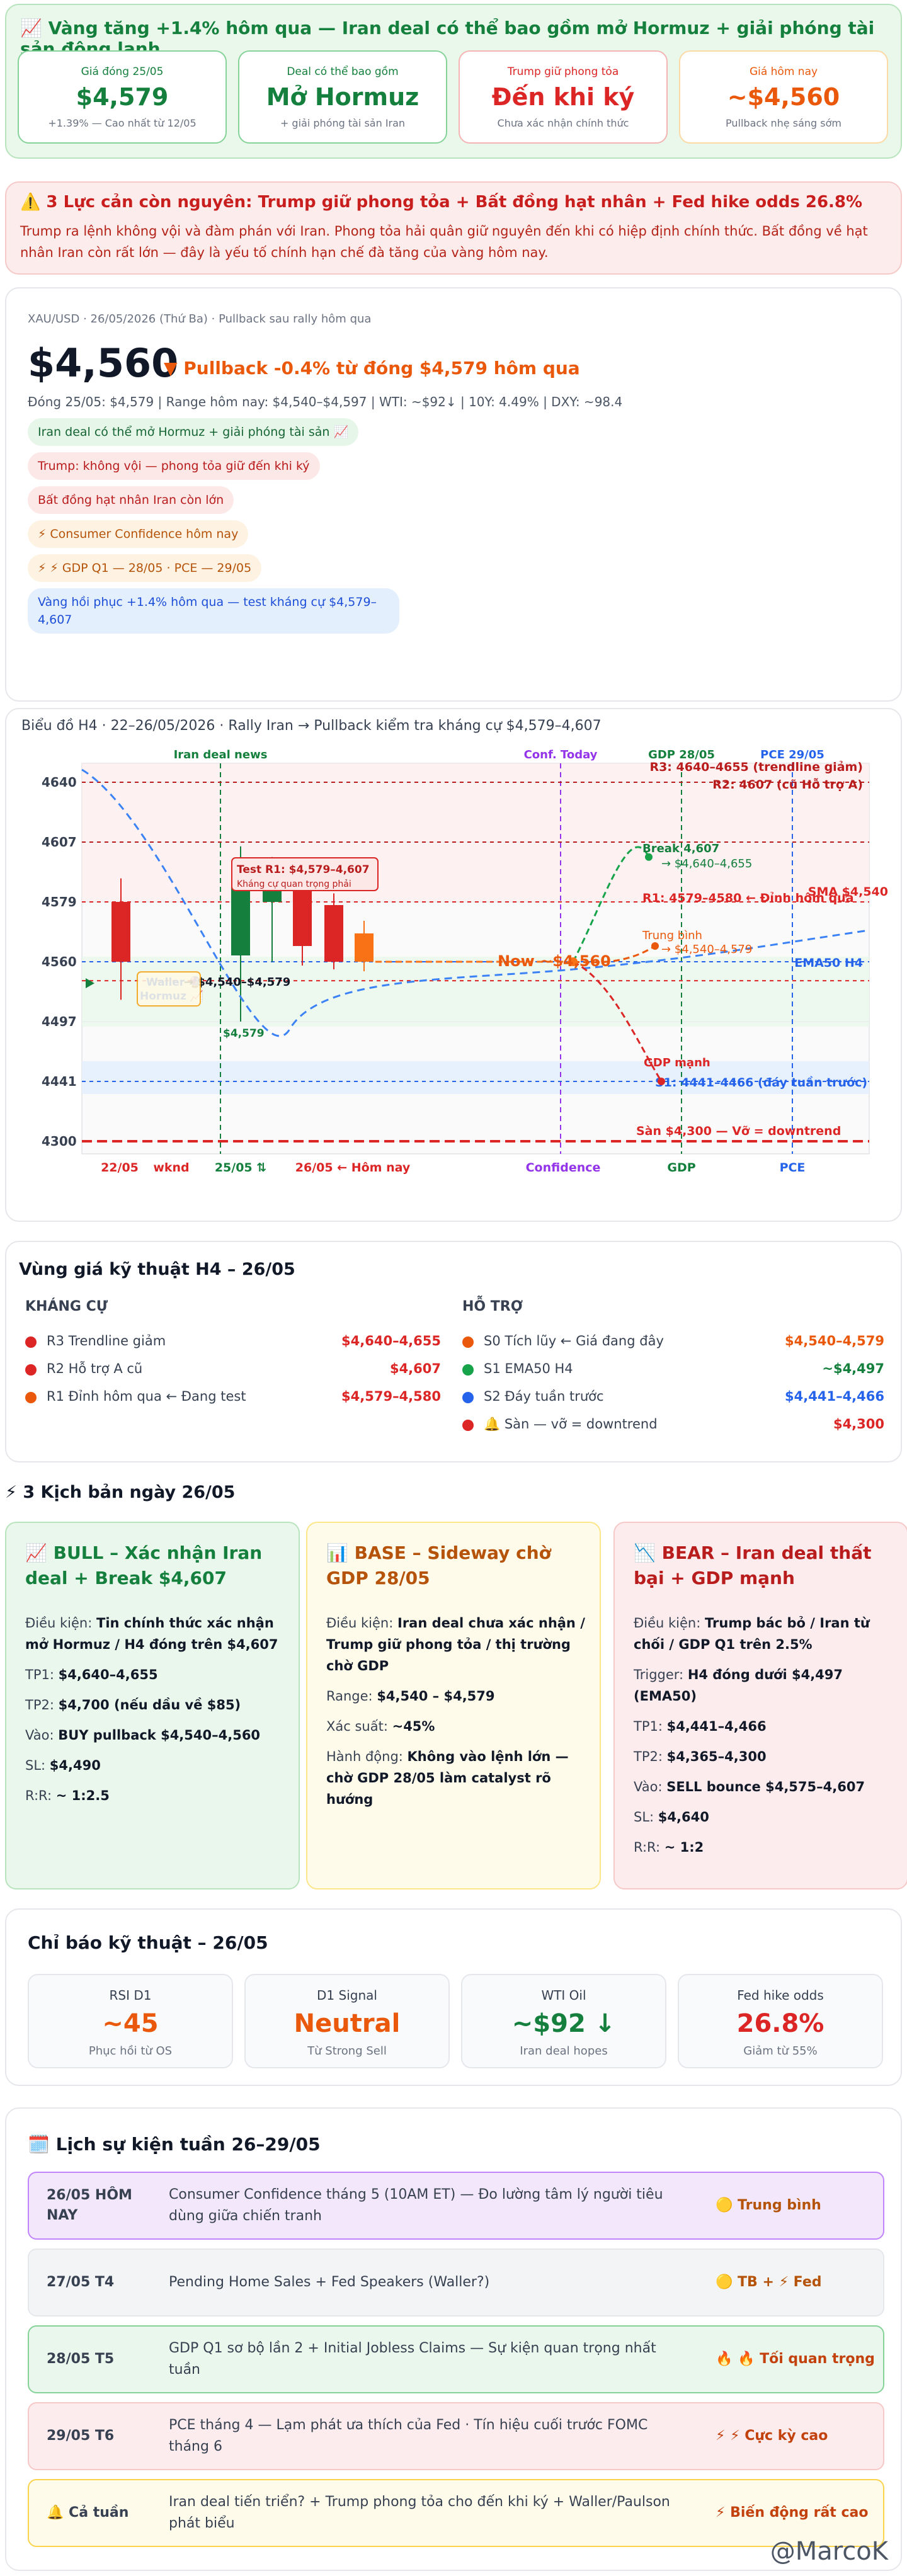 The height and width of the screenshot is (2576, 907). Describe the element at coordinates (772, 2436) in the screenshot. I see `event-impact: ⚡ ⚡ Cực kỳ cao` at that location.